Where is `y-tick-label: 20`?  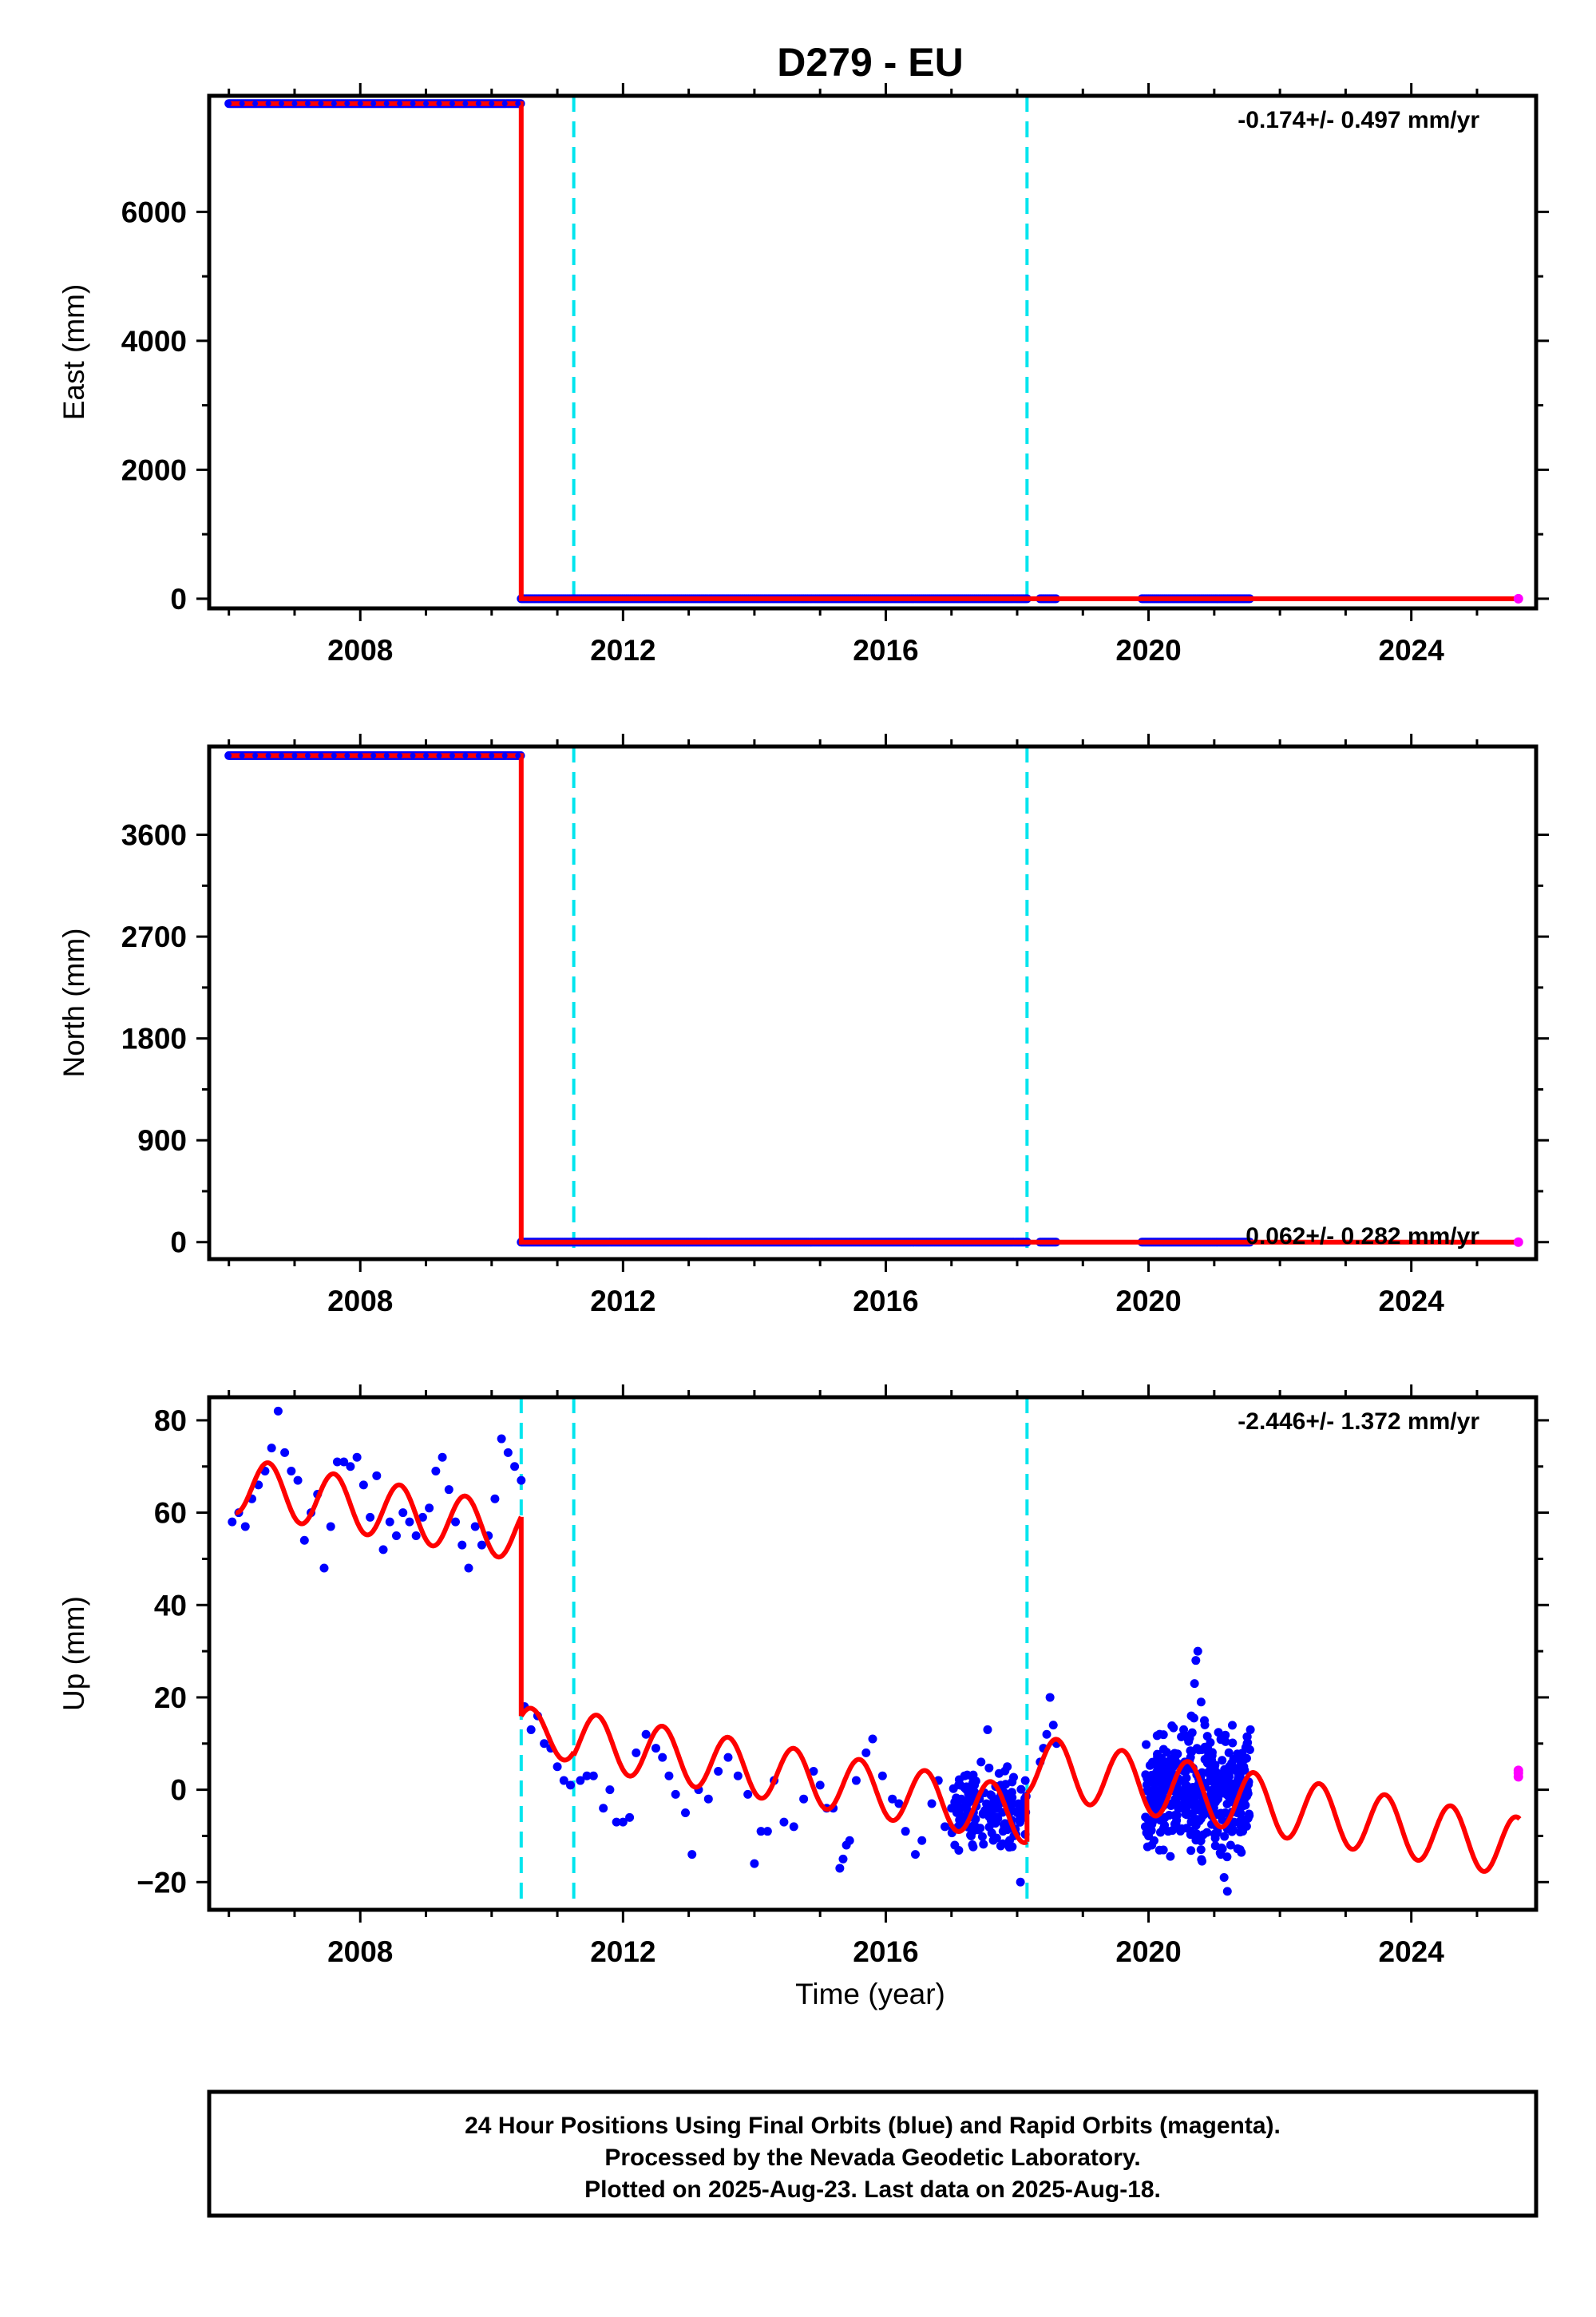
y-tick-label: 20 is located at coordinates (170, 1697).